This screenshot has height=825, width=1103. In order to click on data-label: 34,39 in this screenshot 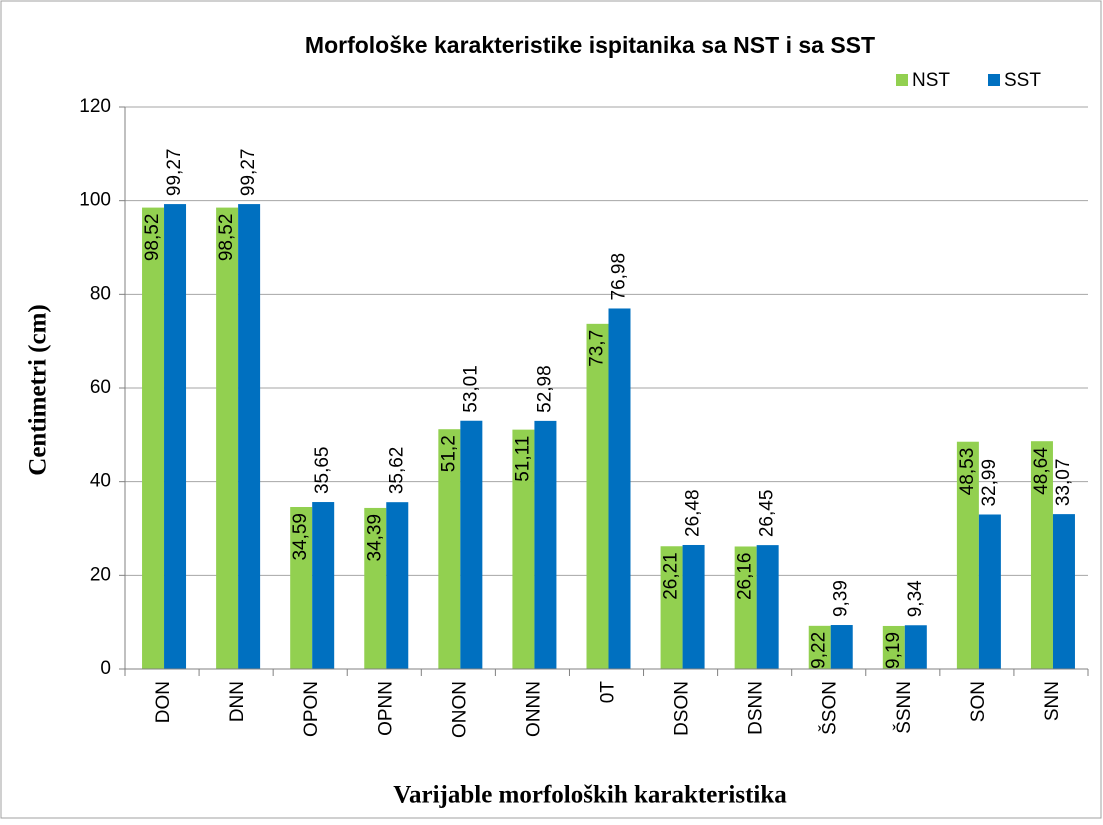, I will do `click(374, 538)`.